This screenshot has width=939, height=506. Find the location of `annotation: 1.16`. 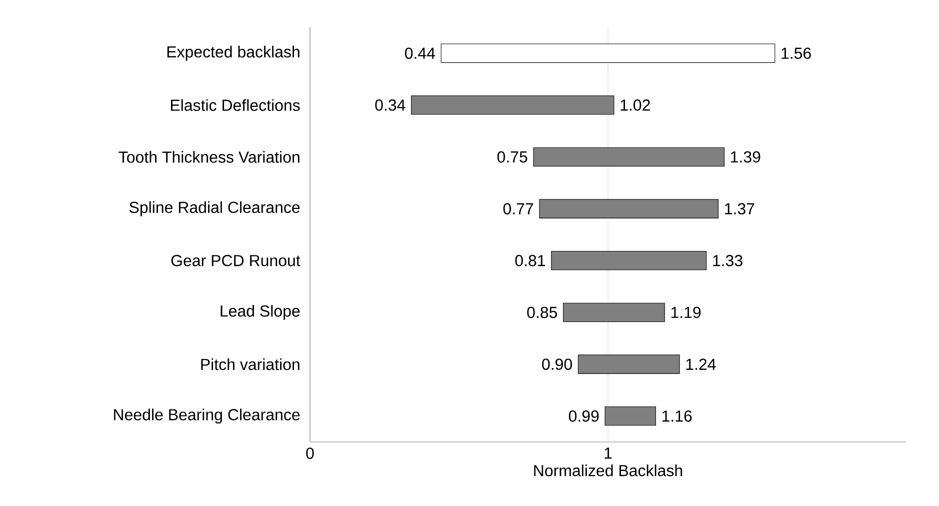

annotation: 1.16 is located at coordinates (677, 416).